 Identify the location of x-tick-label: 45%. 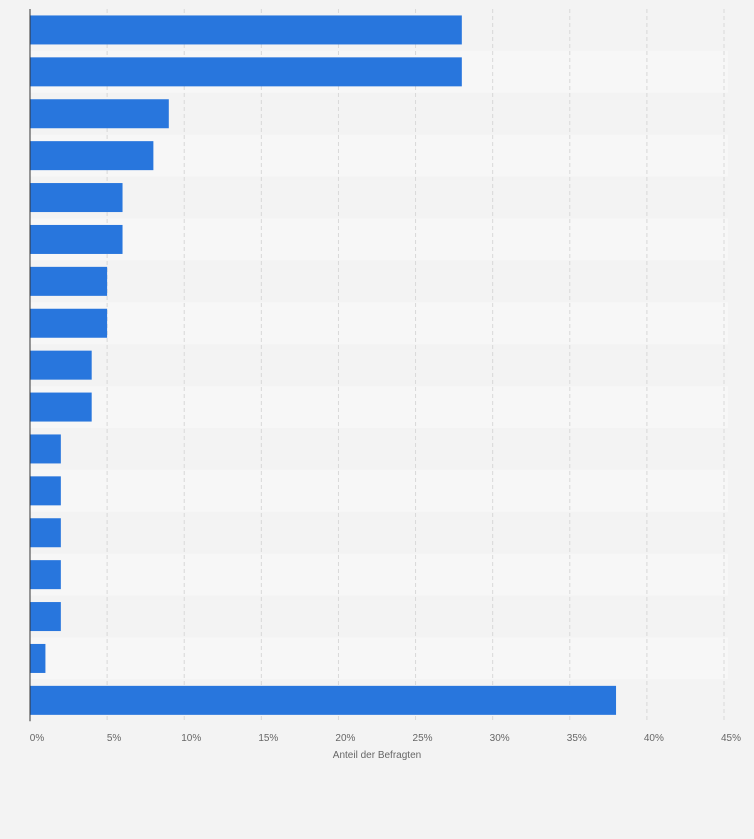
(731, 738).